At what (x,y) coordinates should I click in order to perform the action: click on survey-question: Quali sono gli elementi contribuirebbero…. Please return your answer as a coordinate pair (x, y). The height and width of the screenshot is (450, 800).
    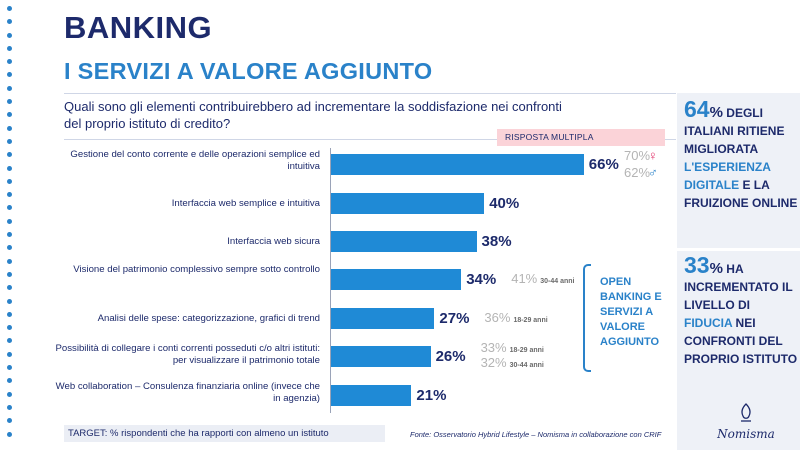
    Looking at the image, I should click on (313, 115).